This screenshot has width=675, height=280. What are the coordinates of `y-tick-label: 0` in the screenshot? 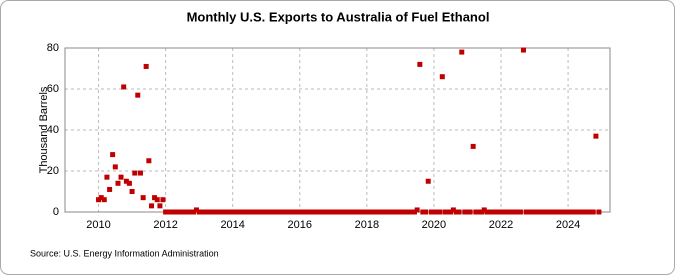 It's located at (56, 212).